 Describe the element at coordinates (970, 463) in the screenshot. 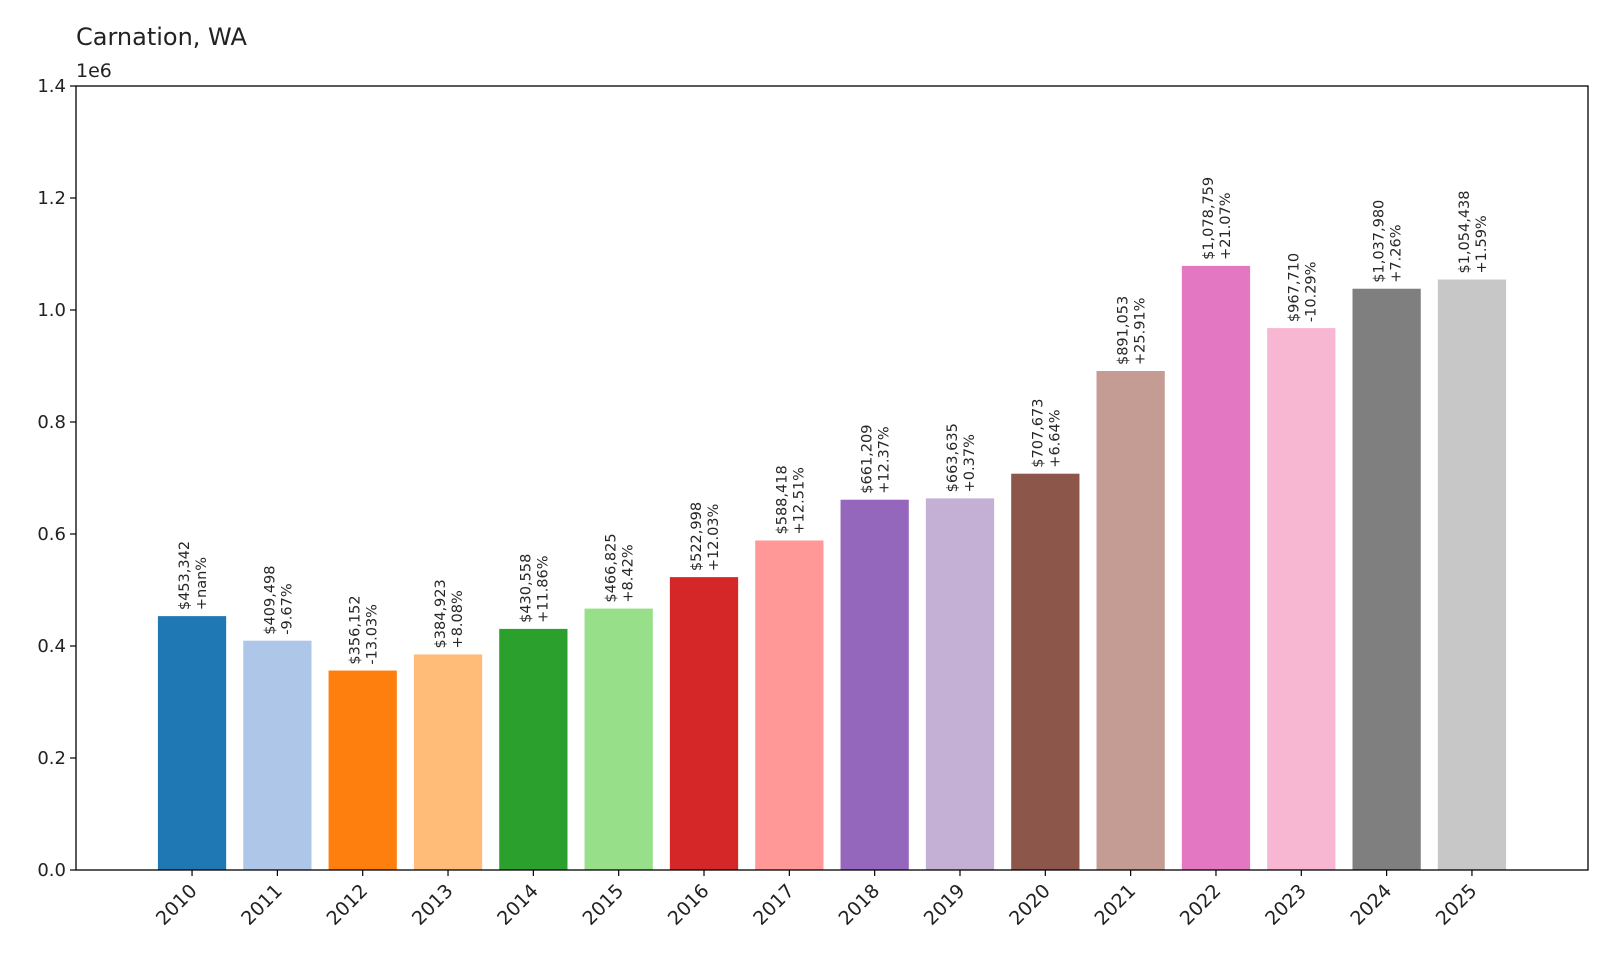

I see `change-label-2019: +0.37%` at that location.